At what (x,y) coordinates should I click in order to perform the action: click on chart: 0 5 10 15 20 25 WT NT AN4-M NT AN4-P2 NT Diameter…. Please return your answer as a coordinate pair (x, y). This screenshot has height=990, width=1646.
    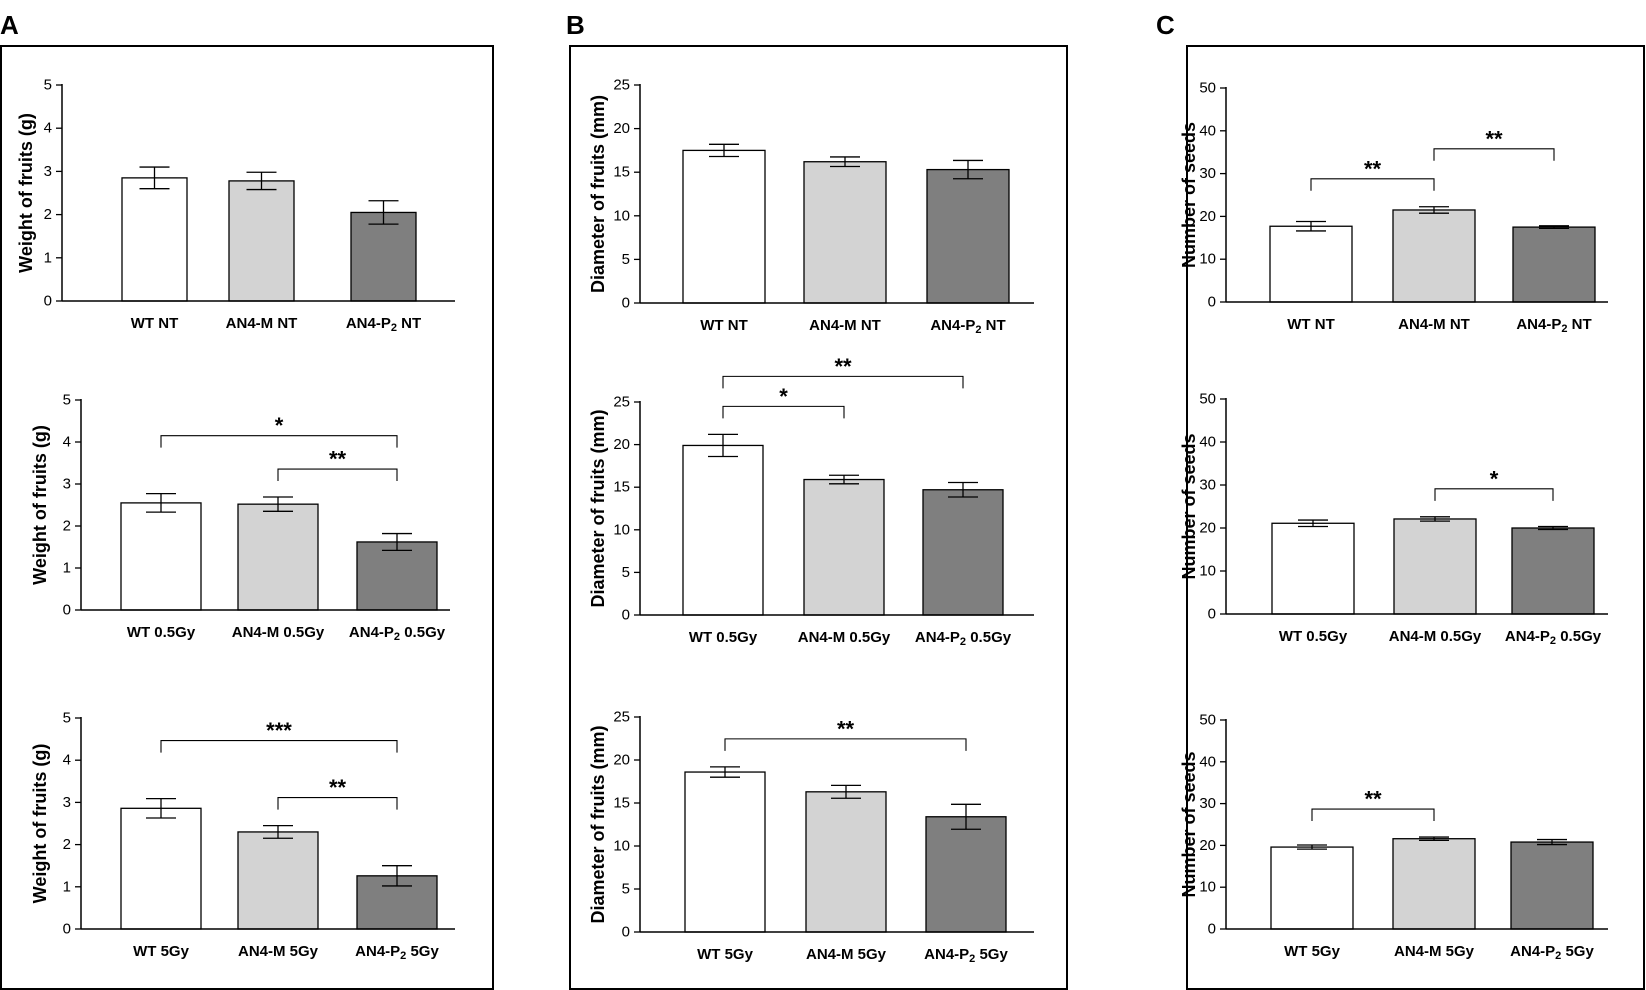
    Looking at the image, I should click on (811, 206).